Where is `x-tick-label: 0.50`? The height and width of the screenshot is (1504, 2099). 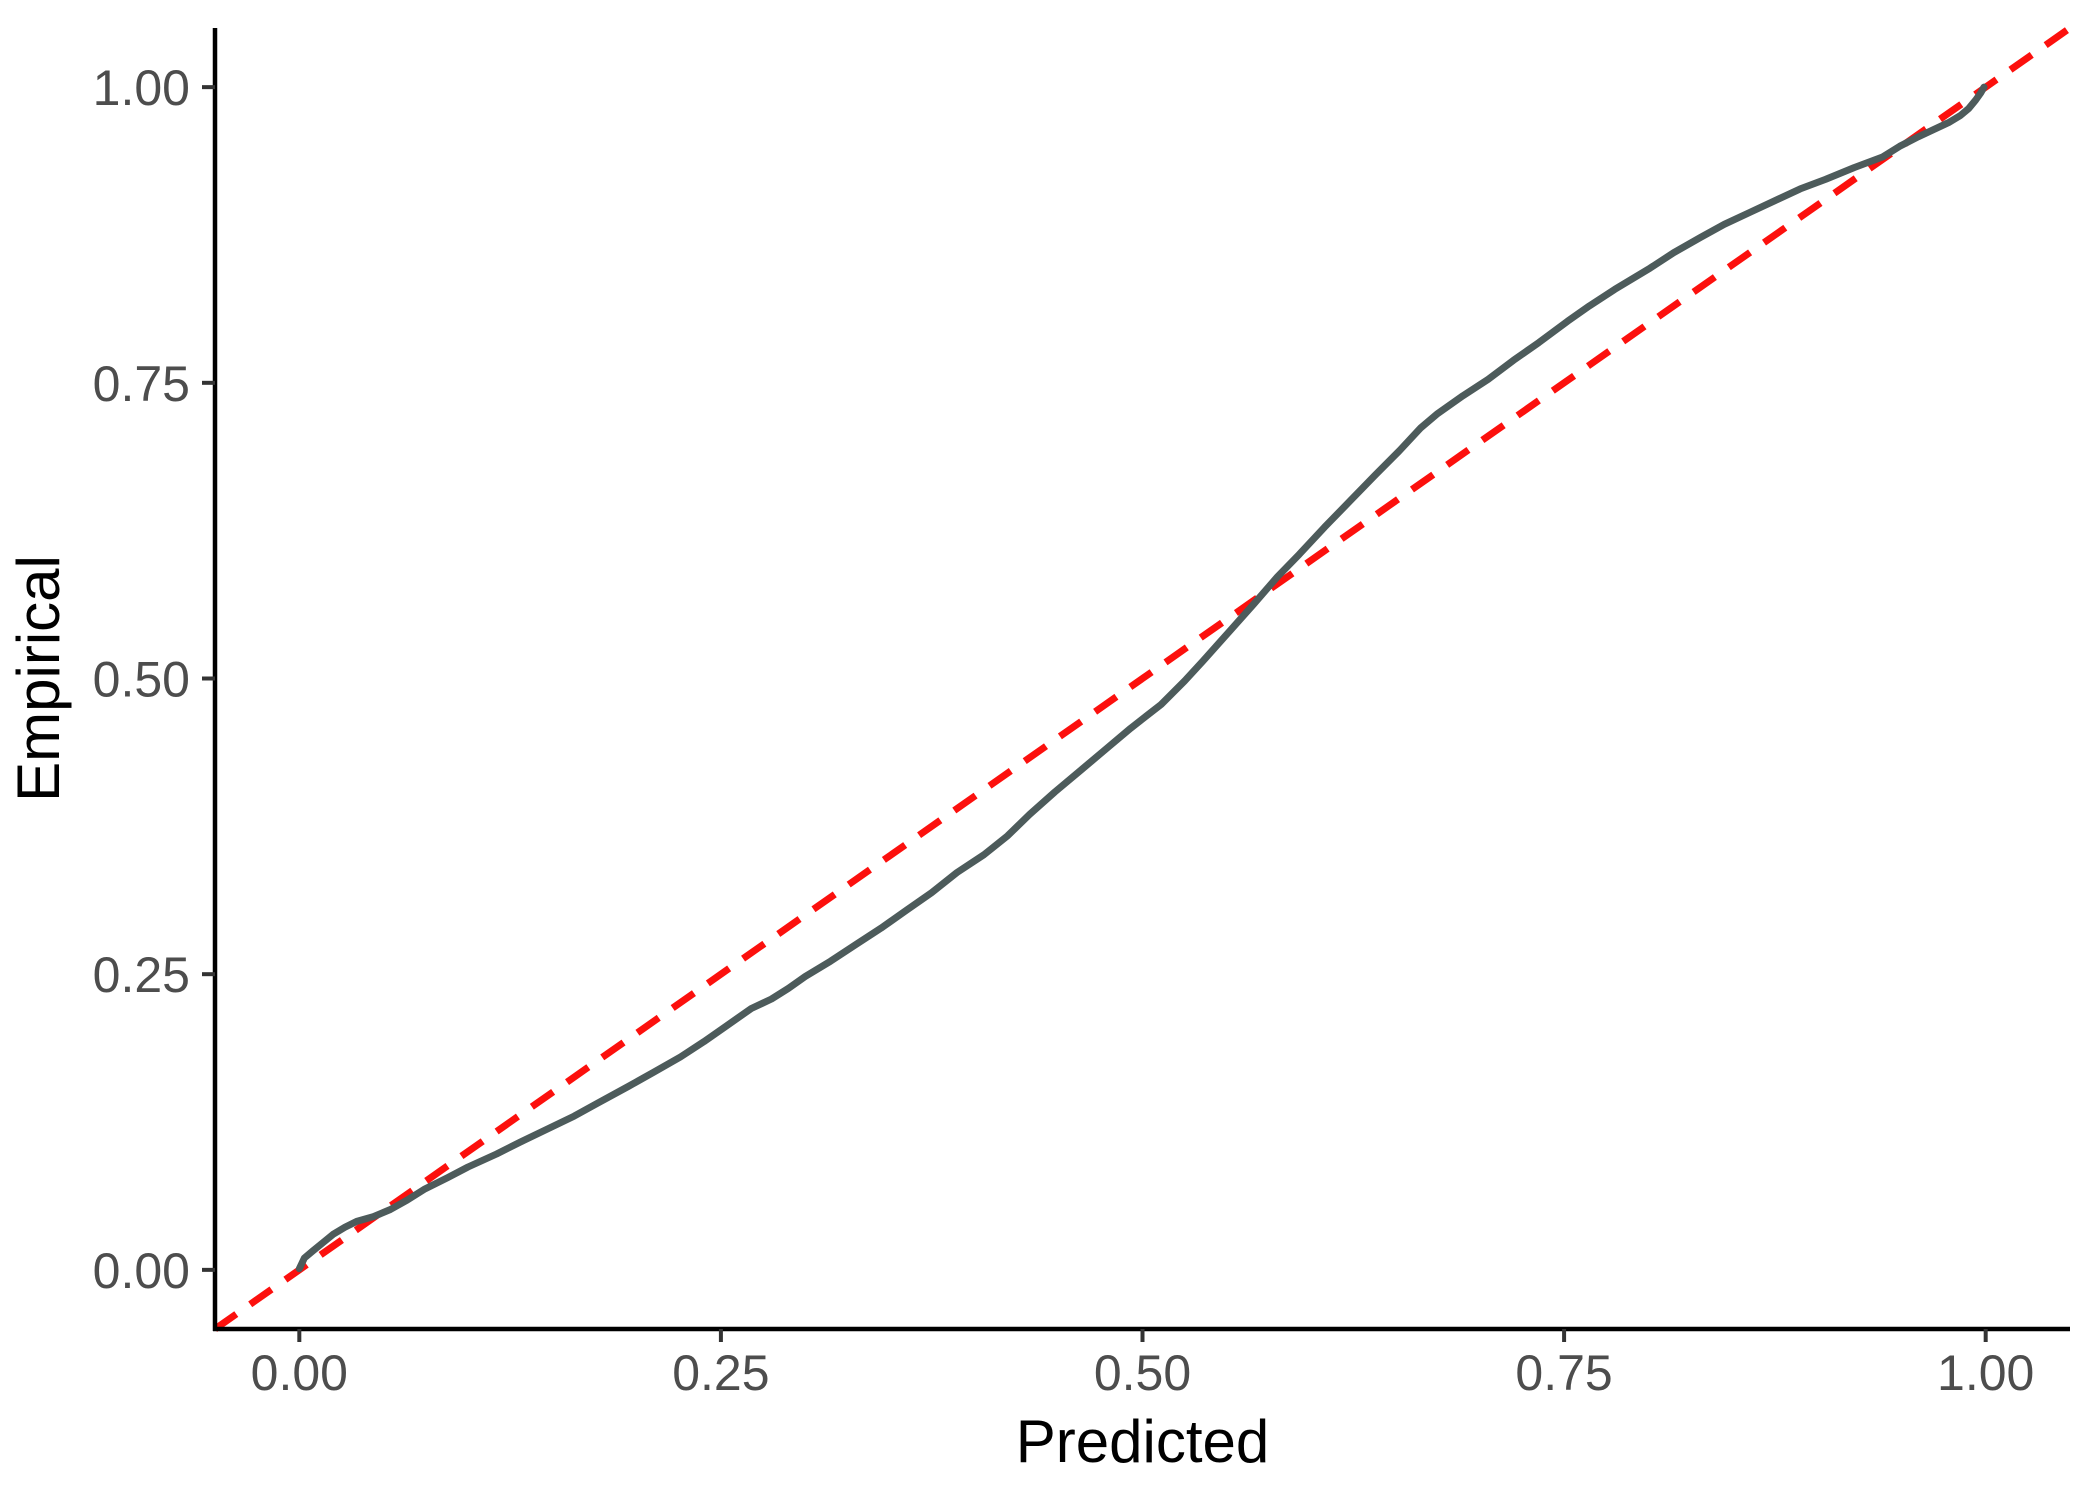 x-tick-label: 0.50 is located at coordinates (1142, 1373).